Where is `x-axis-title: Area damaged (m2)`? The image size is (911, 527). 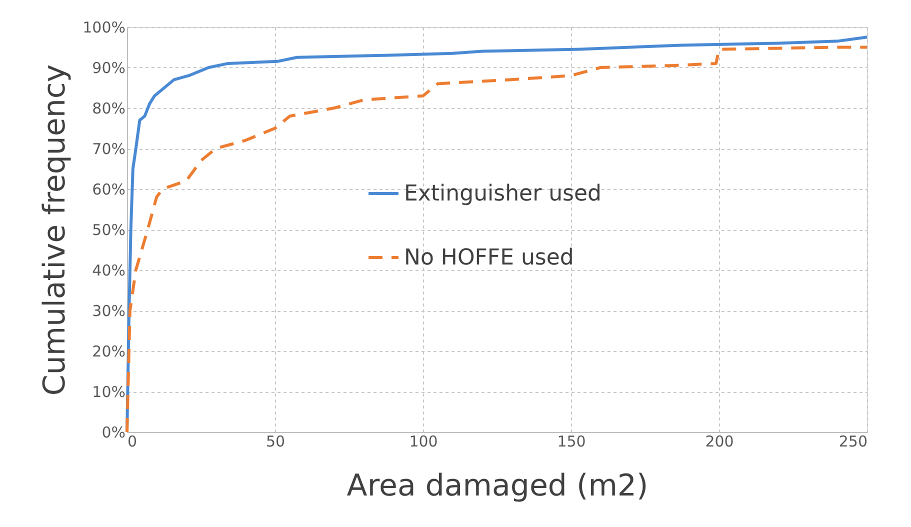 x-axis-title: Area damaged (m2) is located at coordinates (497, 486).